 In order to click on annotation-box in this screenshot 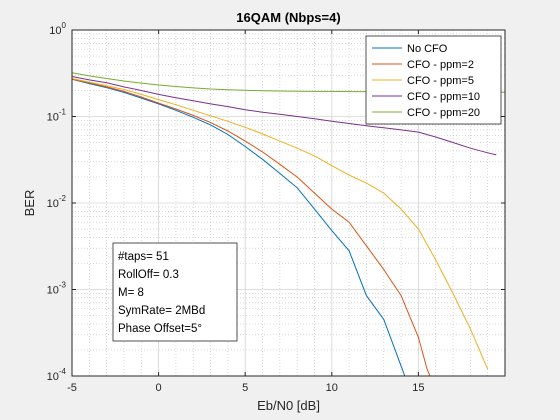, I will do `click(175, 292)`.